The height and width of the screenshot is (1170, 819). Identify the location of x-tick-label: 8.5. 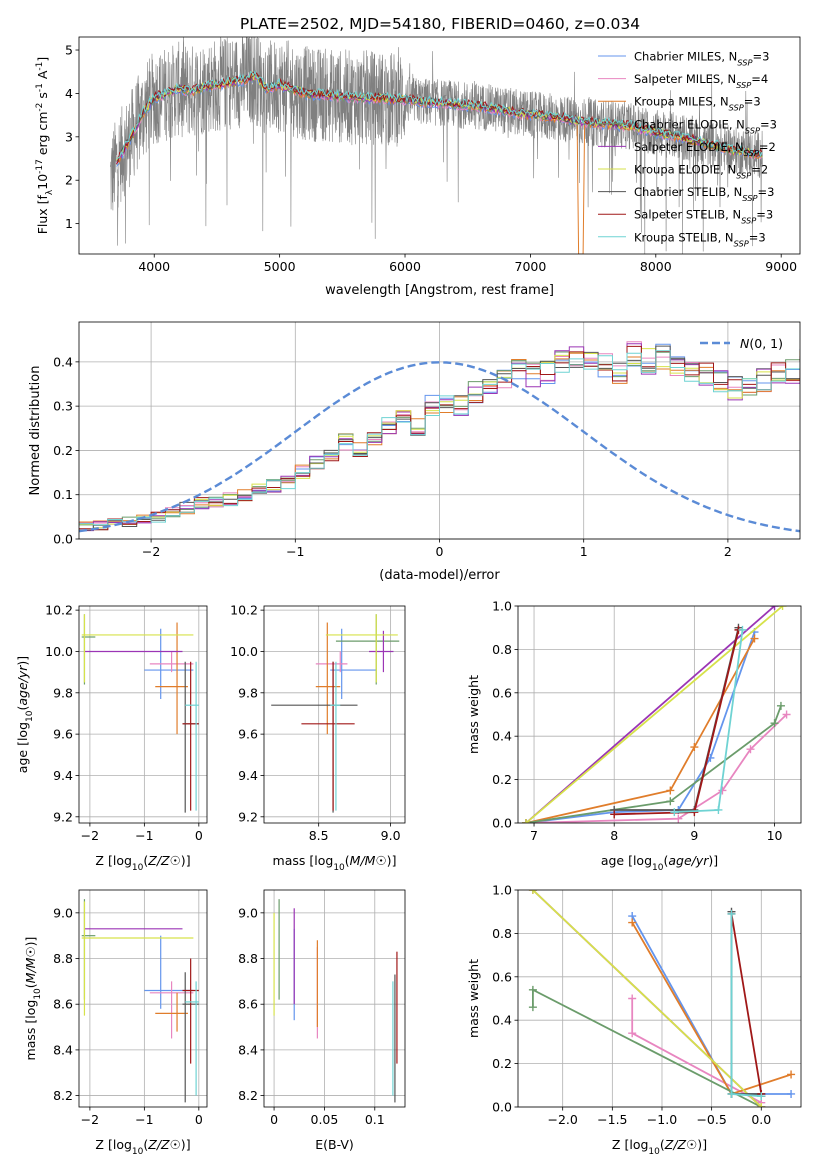
(319, 835).